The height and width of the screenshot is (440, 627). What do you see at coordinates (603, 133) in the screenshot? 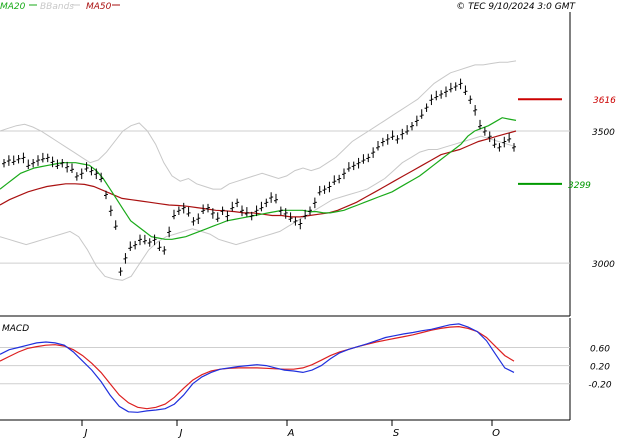
I see `price-y-tick-label: 3500` at bounding box center [603, 133].